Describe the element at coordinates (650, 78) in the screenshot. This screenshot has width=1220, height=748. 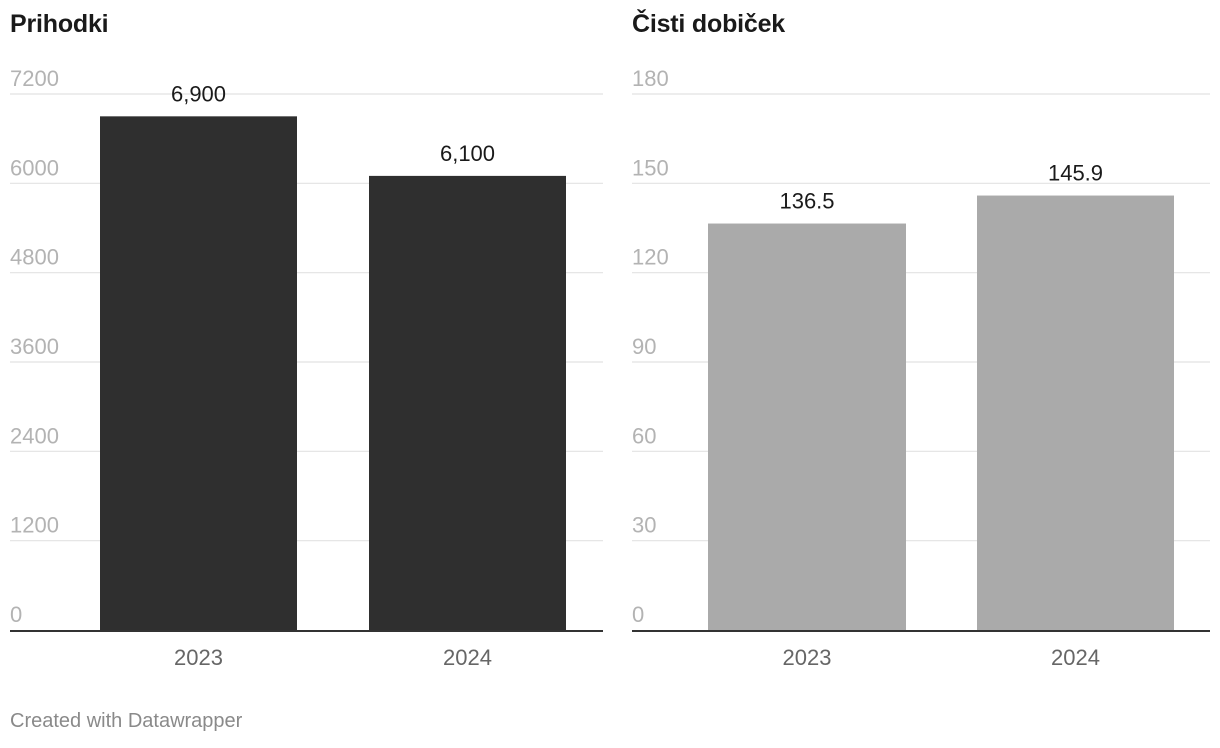
I see `y-tick-label: 180` at that location.